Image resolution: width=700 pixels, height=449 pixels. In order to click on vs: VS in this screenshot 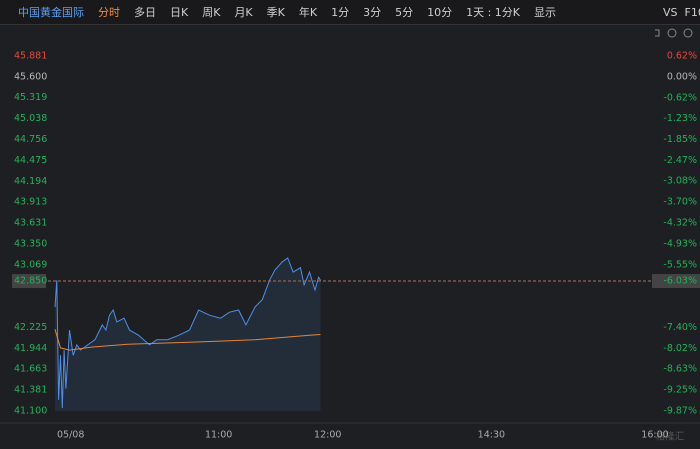, I will do `click(670, 12)`.